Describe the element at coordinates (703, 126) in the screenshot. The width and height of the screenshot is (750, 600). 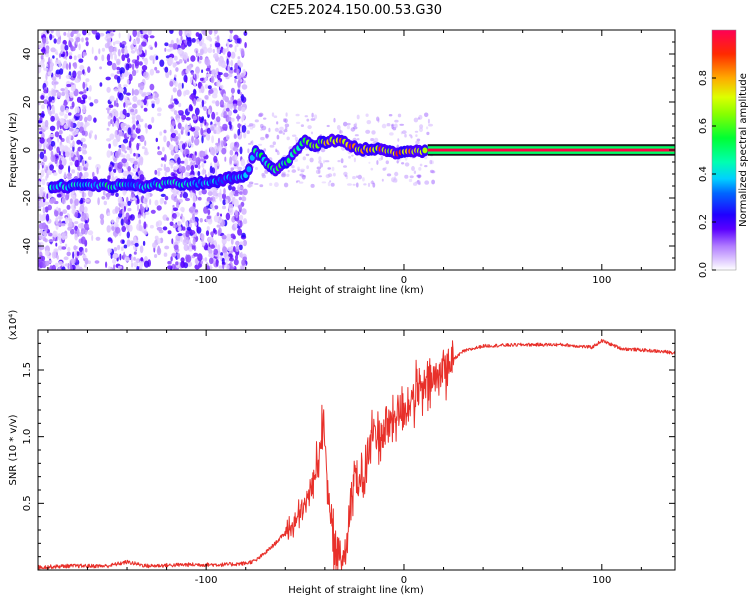
I see `colorbar-tick-label: 0.6` at that location.